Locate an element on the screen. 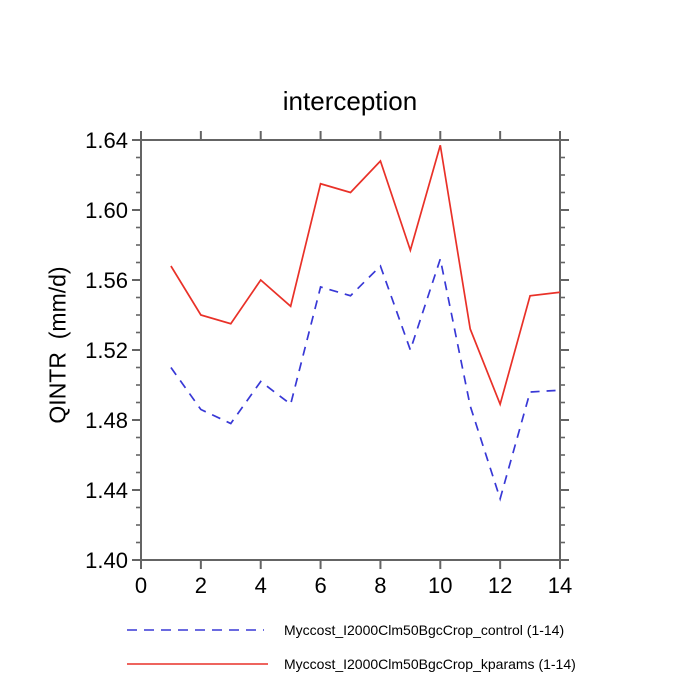  y-tick-label: 1.48 is located at coordinates (106, 420).